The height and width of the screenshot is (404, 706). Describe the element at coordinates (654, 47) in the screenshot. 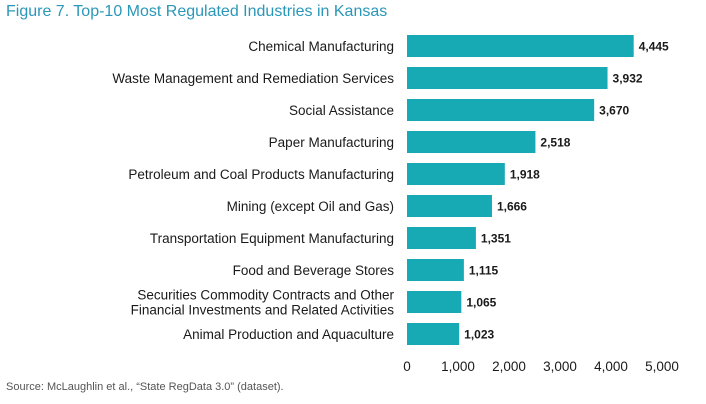

I see `value-label-1: 4,445` at that location.